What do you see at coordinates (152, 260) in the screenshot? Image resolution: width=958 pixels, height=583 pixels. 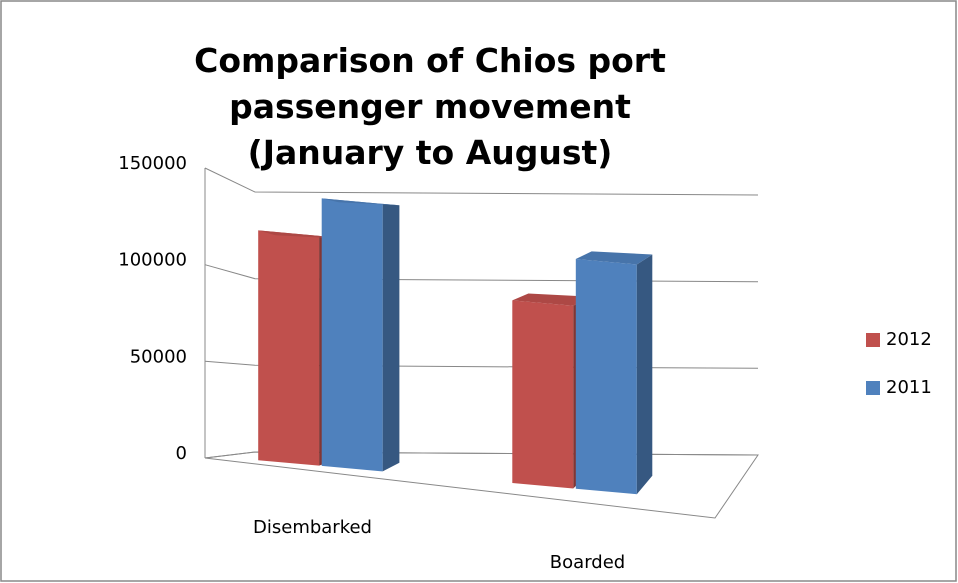 I see `y-tick-label: 100000` at bounding box center [152, 260].